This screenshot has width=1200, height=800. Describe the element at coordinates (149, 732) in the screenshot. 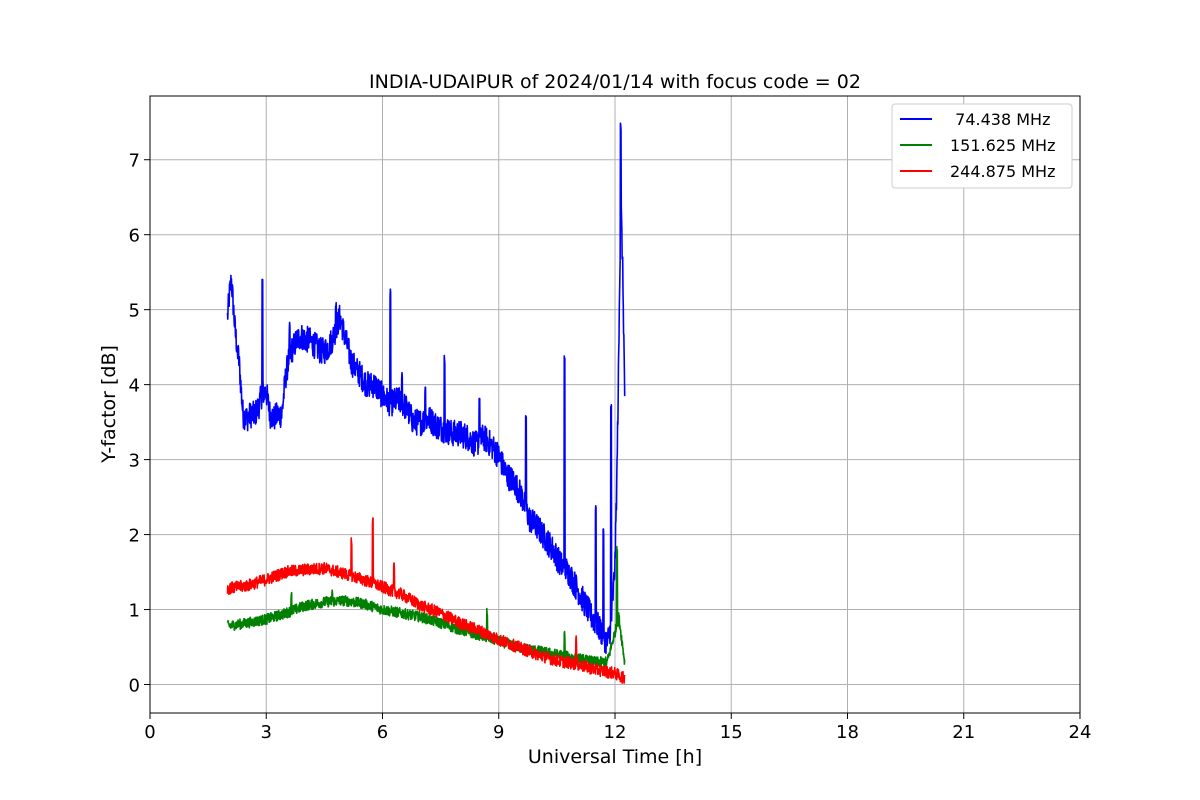

I see `x-tick-label: 0` at that location.